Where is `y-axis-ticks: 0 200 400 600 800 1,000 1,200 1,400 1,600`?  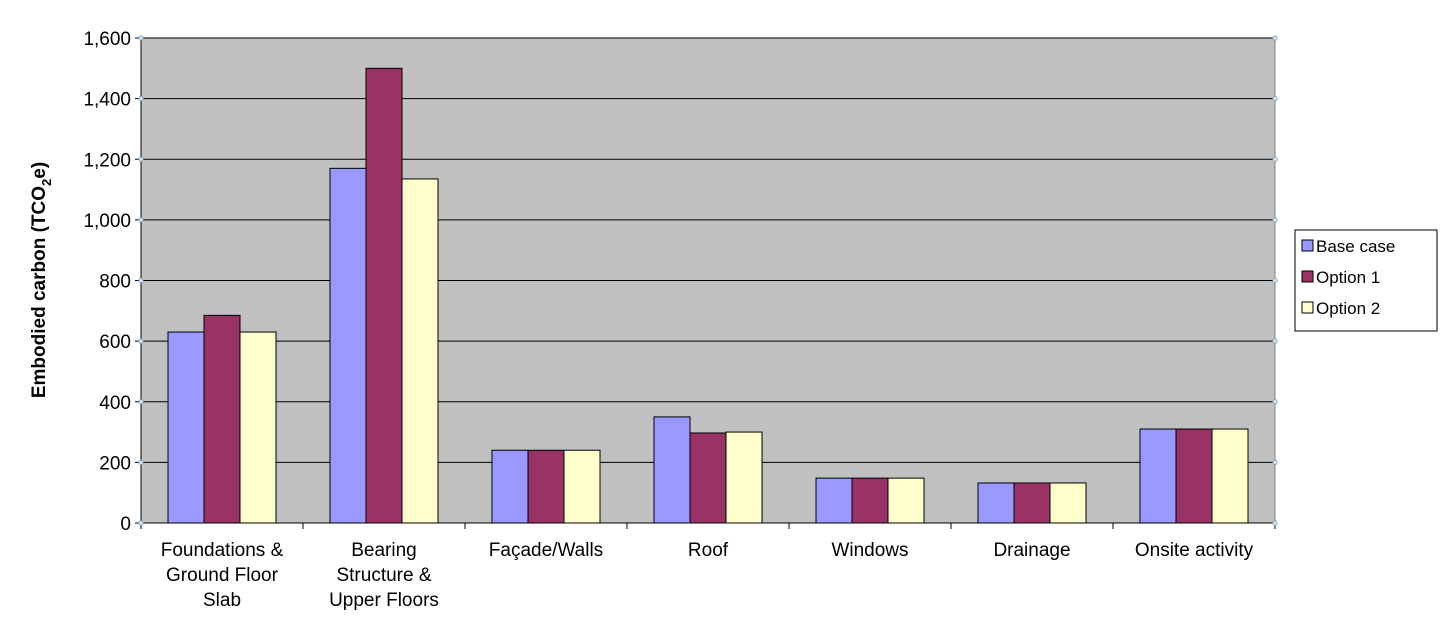
y-axis-ticks: 0 200 400 600 800 1,000 1,200 1,400 1,600 is located at coordinates (112, 282).